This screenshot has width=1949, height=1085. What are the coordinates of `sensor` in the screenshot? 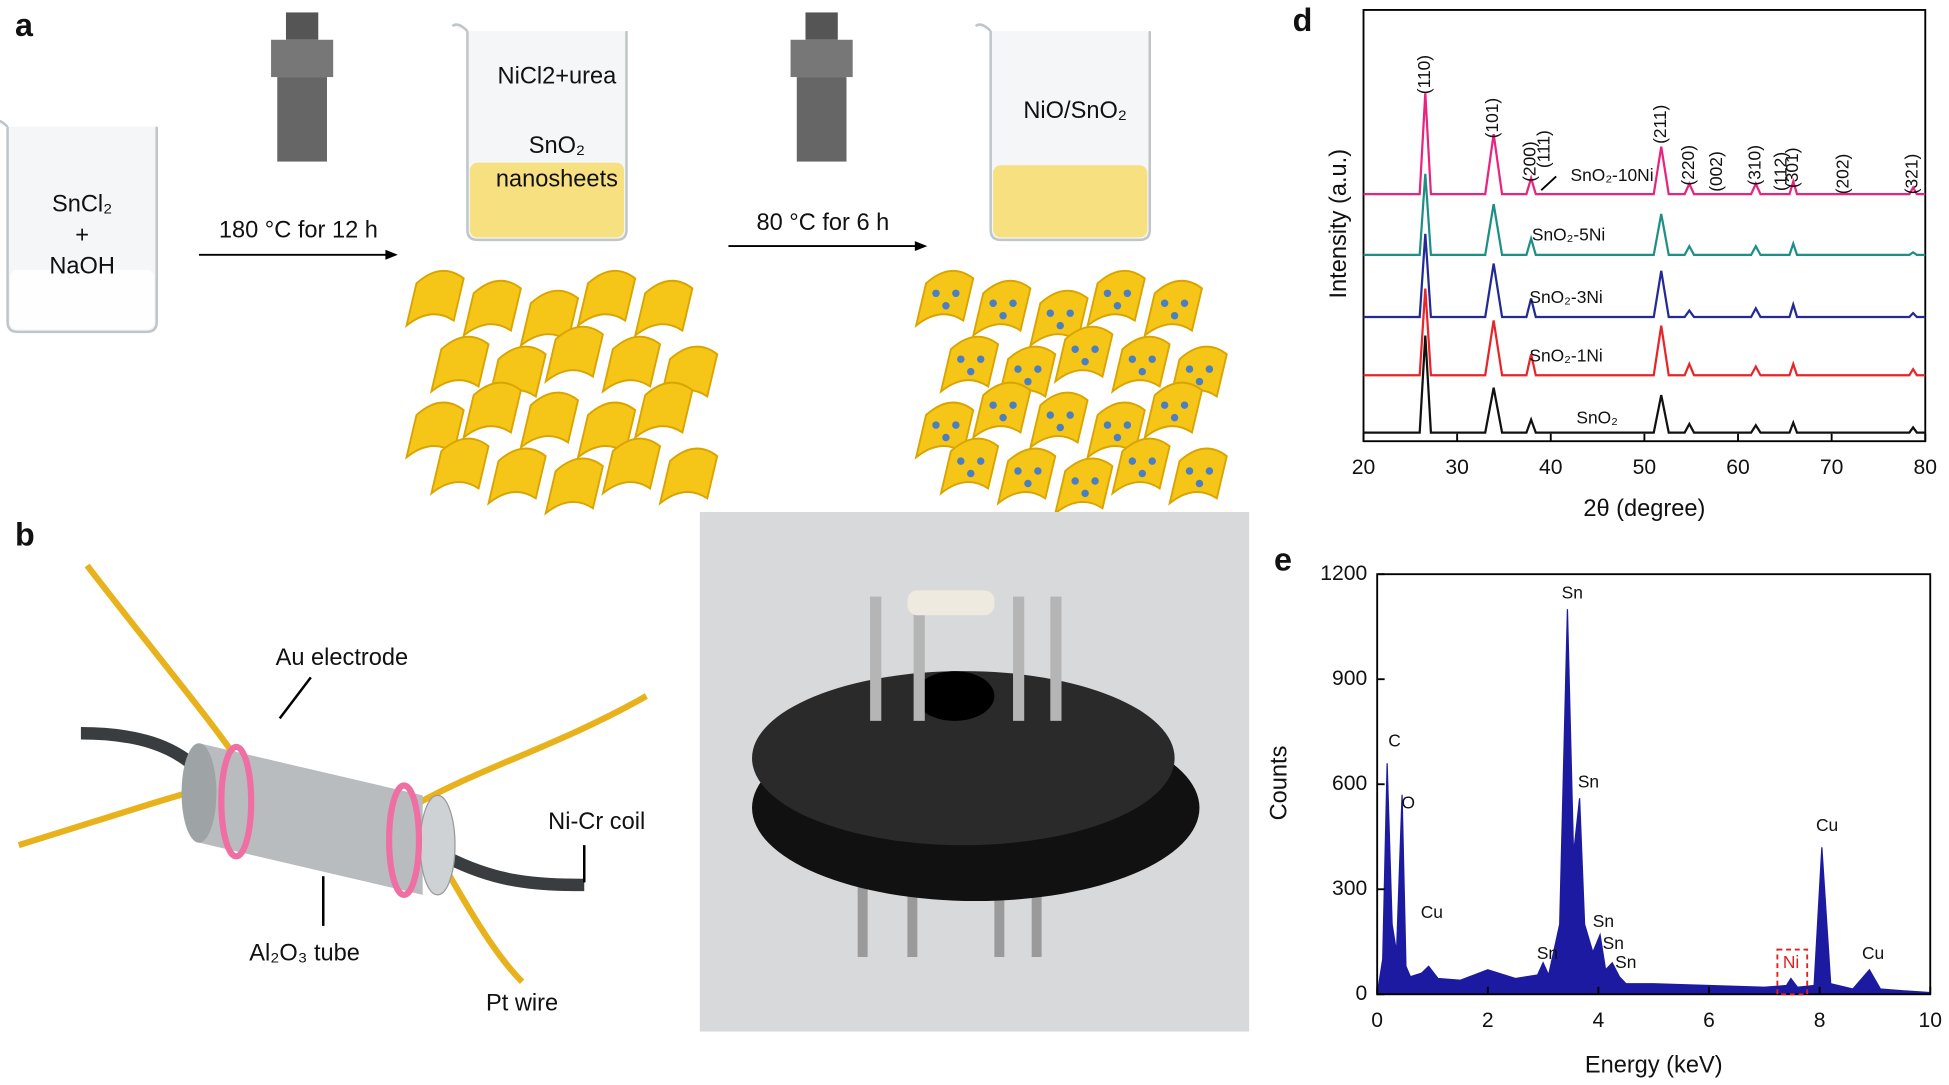 It's located at (951, 603).